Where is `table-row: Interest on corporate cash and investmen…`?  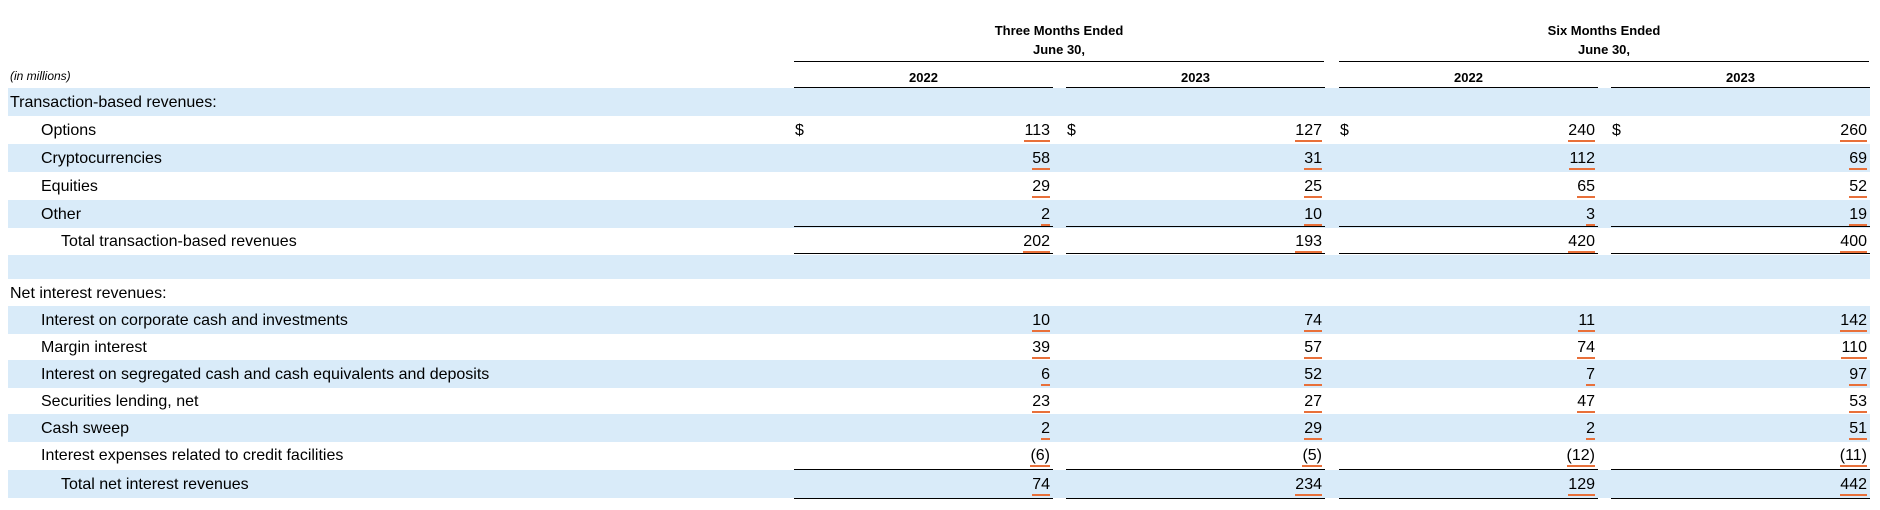 table-row: Interest on corporate cash and investmen… is located at coordinates (939, 320).